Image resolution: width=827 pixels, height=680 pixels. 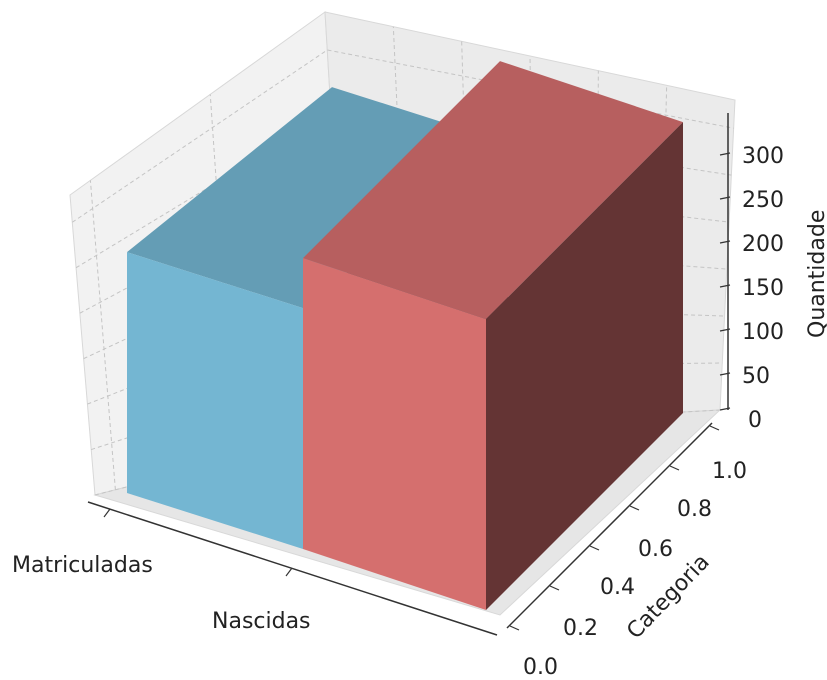 What do you see at coordinates (215, 400) in the screenshot?
I see `bar-1-front` at bounding box center [215, 400].